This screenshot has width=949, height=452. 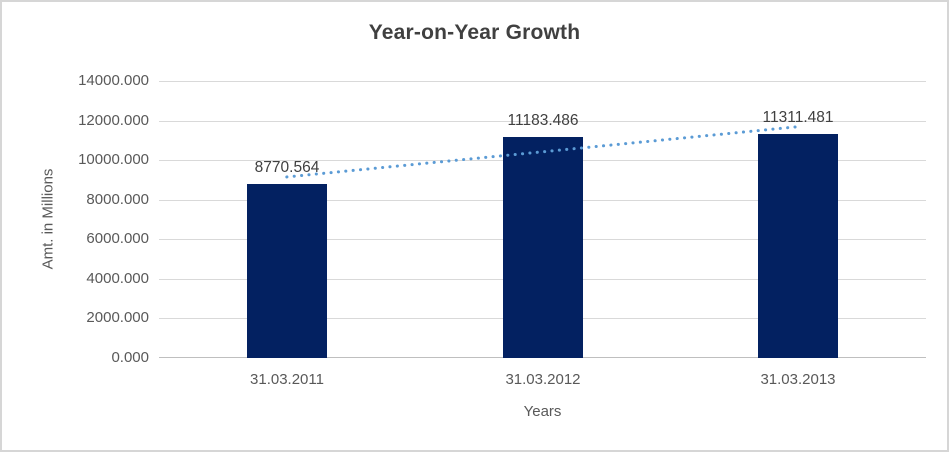 I want to click on y-axis-tick-label: 6000.000, so click(x=117, y=238).